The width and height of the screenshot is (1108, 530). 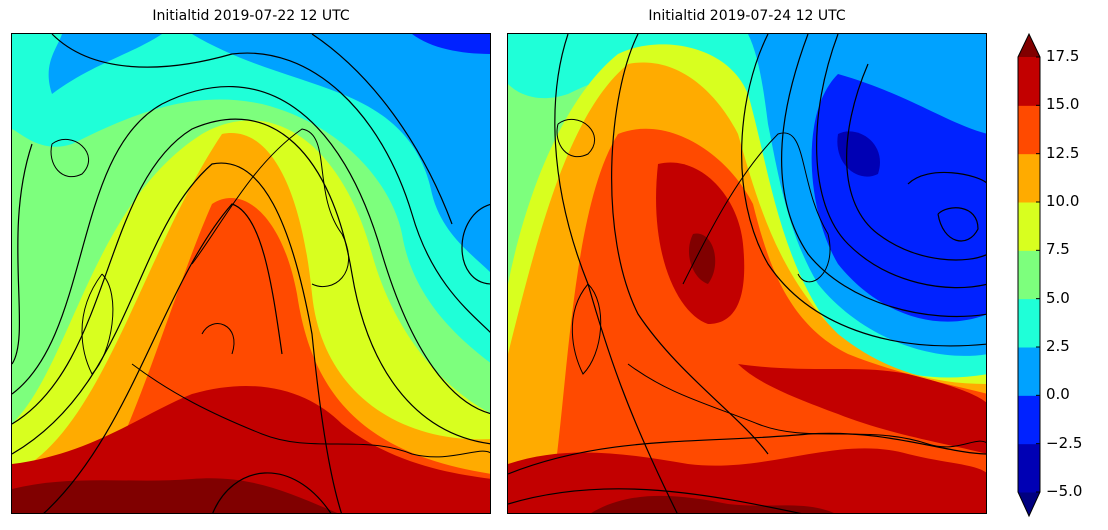 I want to click on colorbar-tick-label: 7.5, so click(x=1058, y=249).